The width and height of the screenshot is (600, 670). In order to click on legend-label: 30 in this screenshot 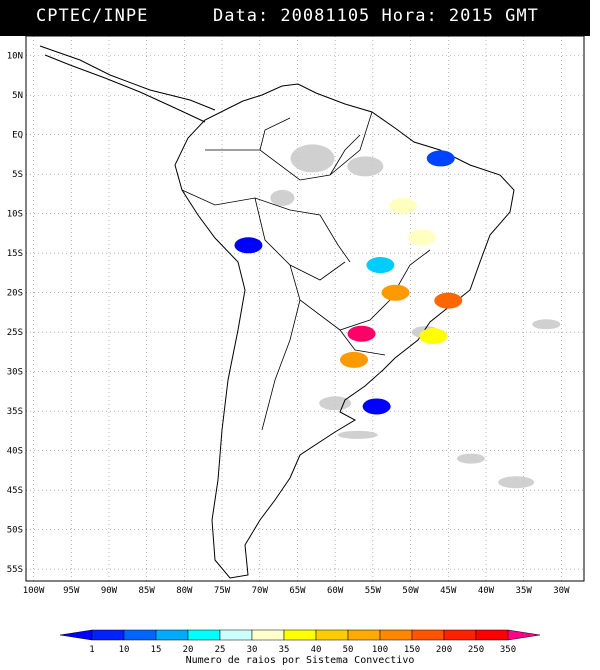, I will do `click(252, 650)`.